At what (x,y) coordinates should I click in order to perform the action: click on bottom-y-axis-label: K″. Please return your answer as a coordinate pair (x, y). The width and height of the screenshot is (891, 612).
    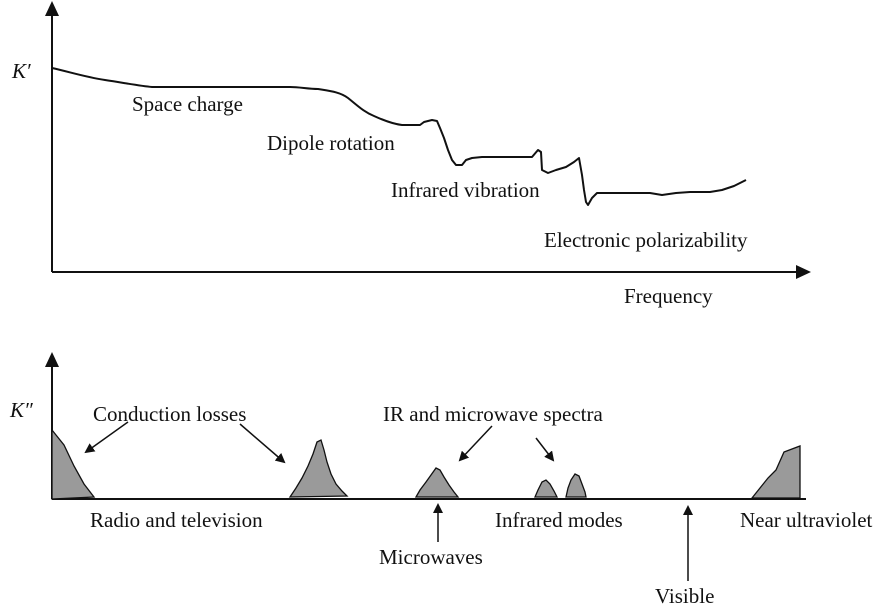
    Looking at the image, I should click on (21, 410).